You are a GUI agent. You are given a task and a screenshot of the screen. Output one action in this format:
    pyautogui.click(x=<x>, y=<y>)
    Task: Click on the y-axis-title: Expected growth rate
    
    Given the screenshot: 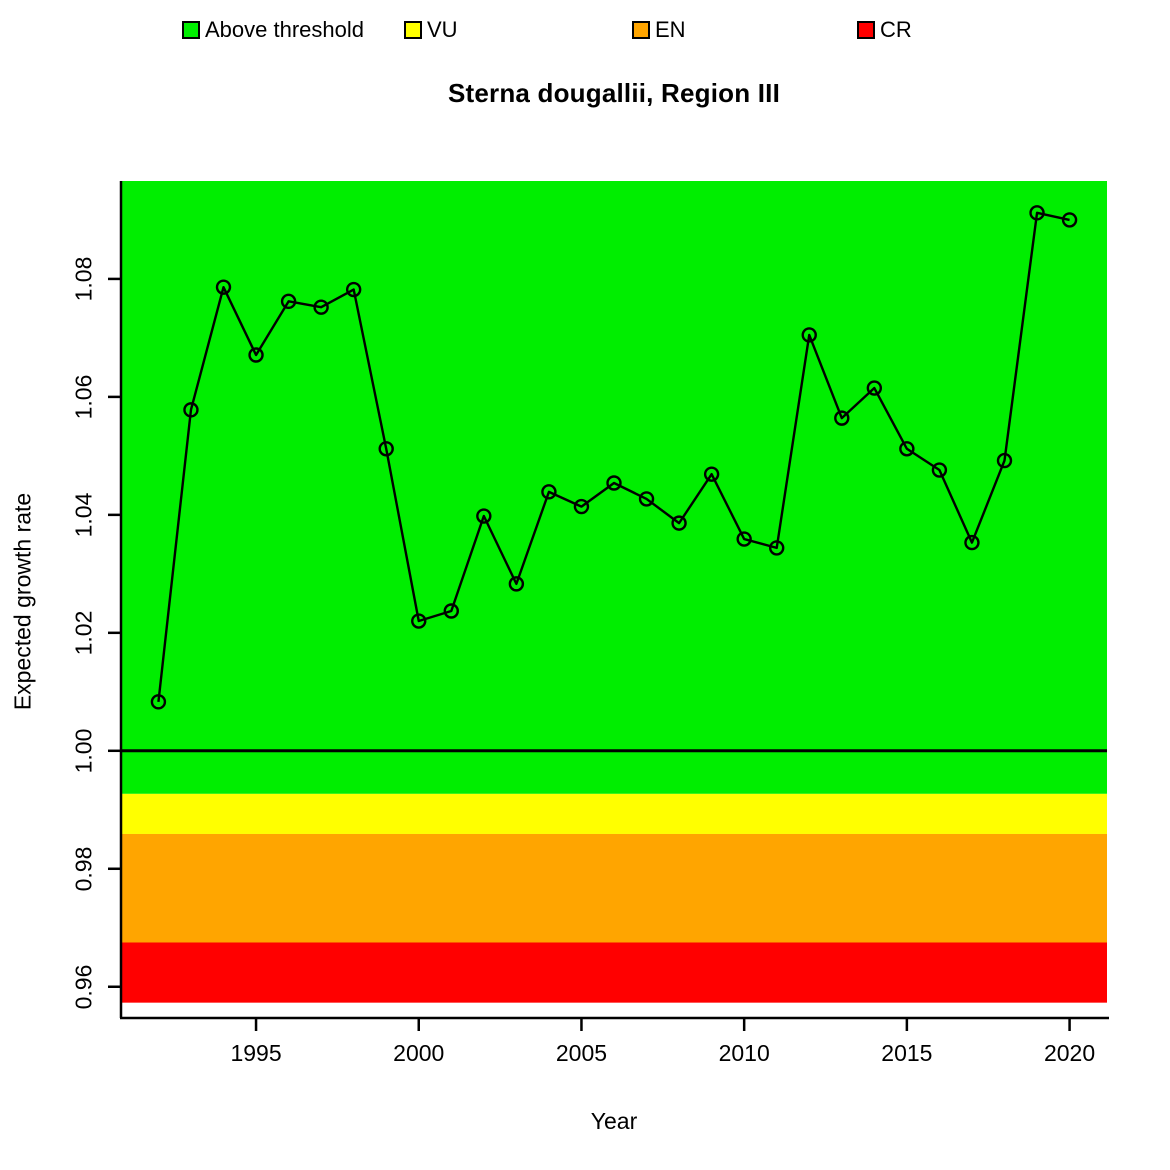 What is the action you would take?
    pyautogui.click(x=22, y=601)
    